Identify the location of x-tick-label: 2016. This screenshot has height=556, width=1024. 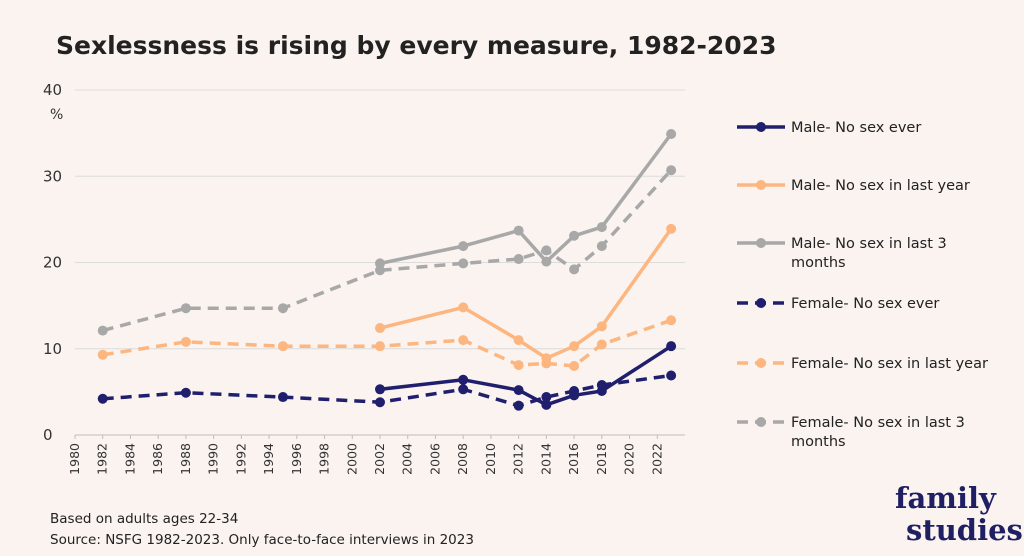
(573, 459).